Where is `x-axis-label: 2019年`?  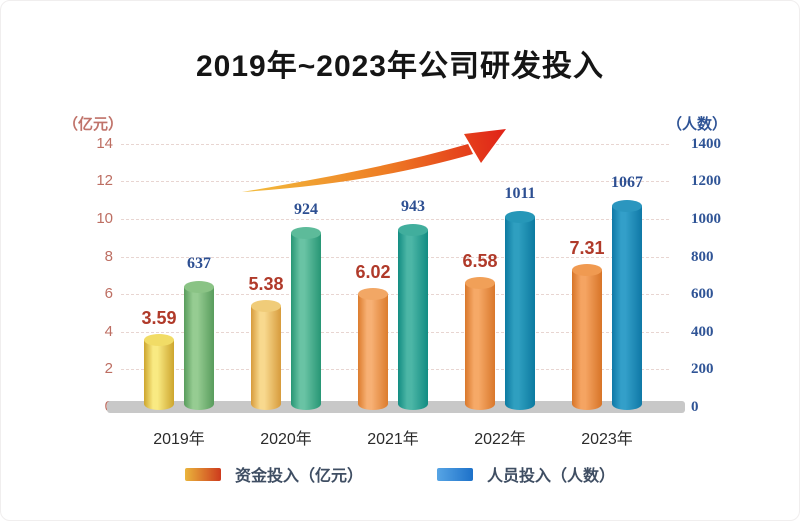
x-axis-label: 2019年 is located at coordinates (179, 439).